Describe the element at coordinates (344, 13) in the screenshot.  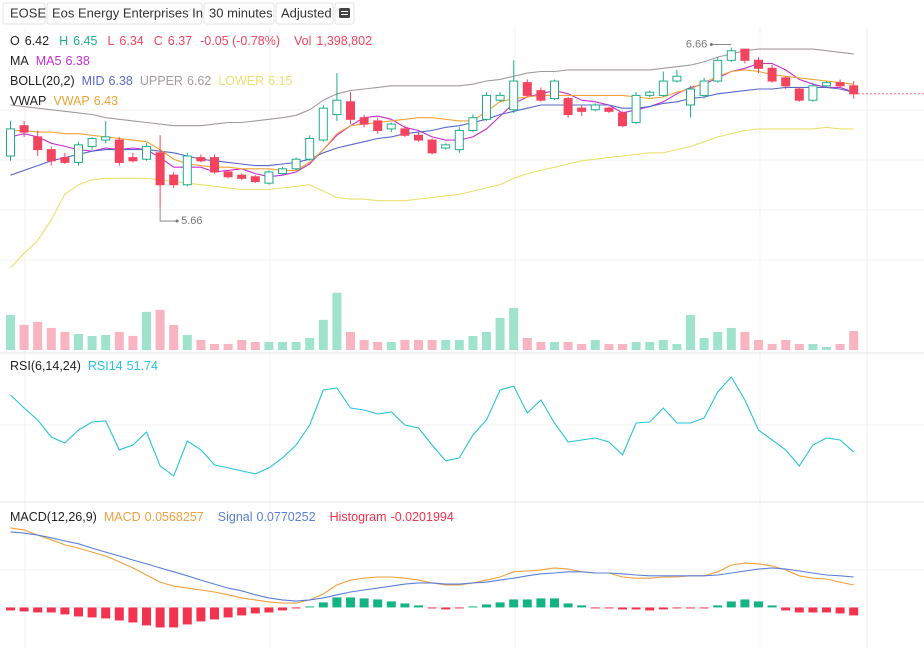
I see `settings-icon` at that location.